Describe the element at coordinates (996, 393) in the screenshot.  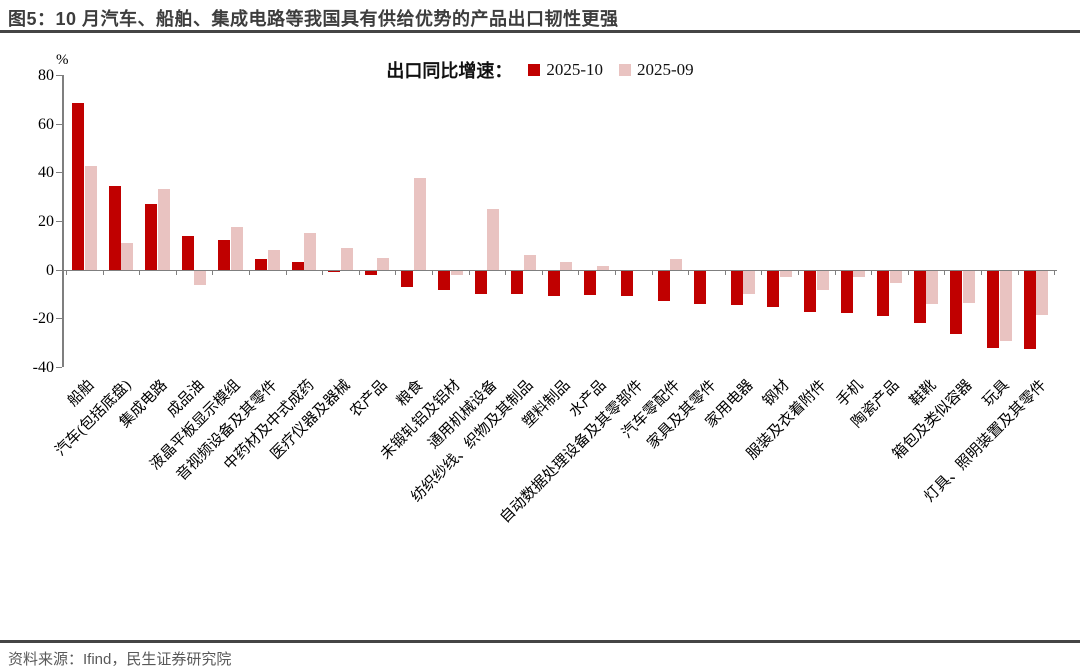
I see `x-category-label: 玩具` at that location.